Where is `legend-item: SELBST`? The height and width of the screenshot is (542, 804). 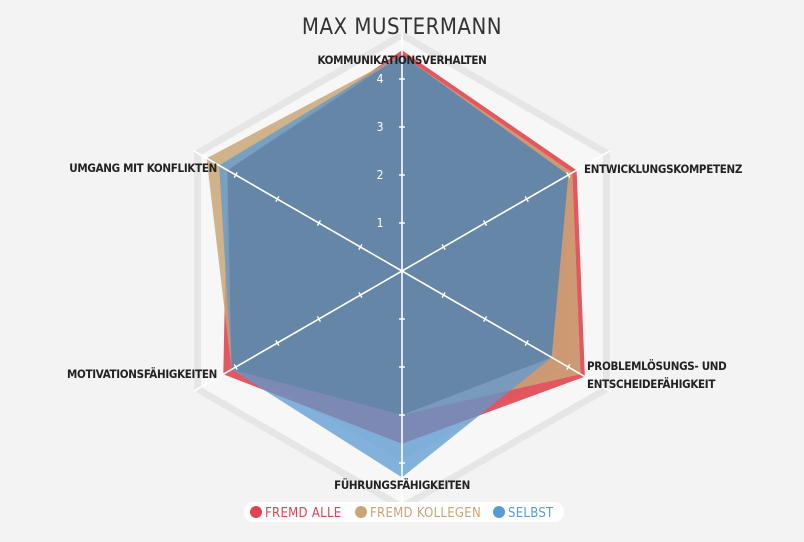 legend-item: SELBST is located at coordinates (531, 513).